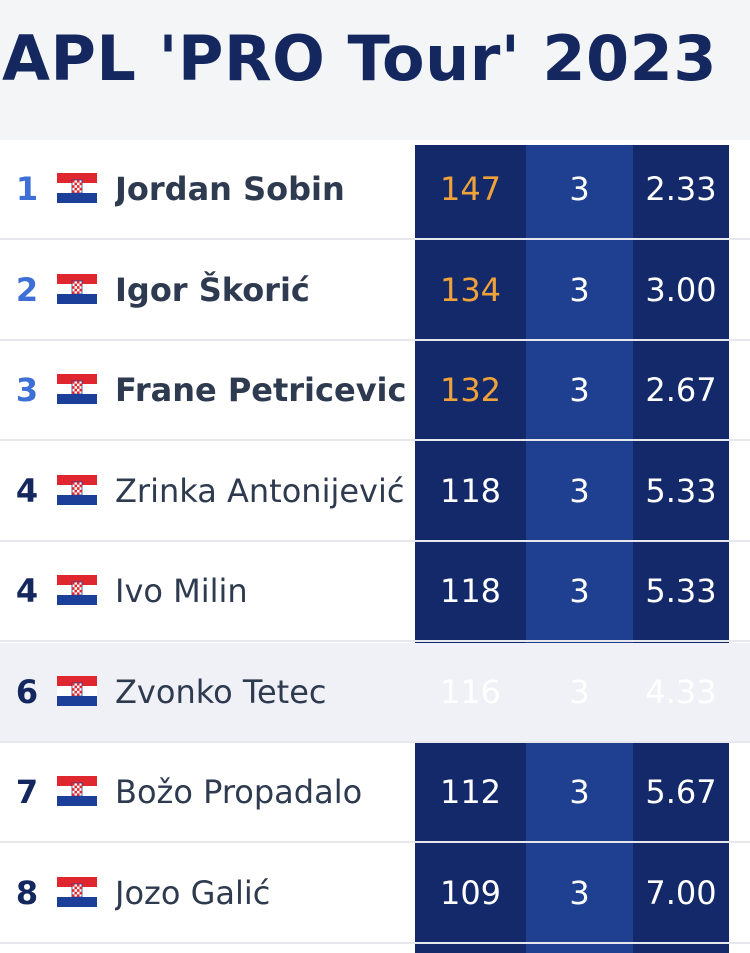 Image resolution: width=750 pixels, height=953 pixels. I want to click on average: 2.67, so click(681, 390).